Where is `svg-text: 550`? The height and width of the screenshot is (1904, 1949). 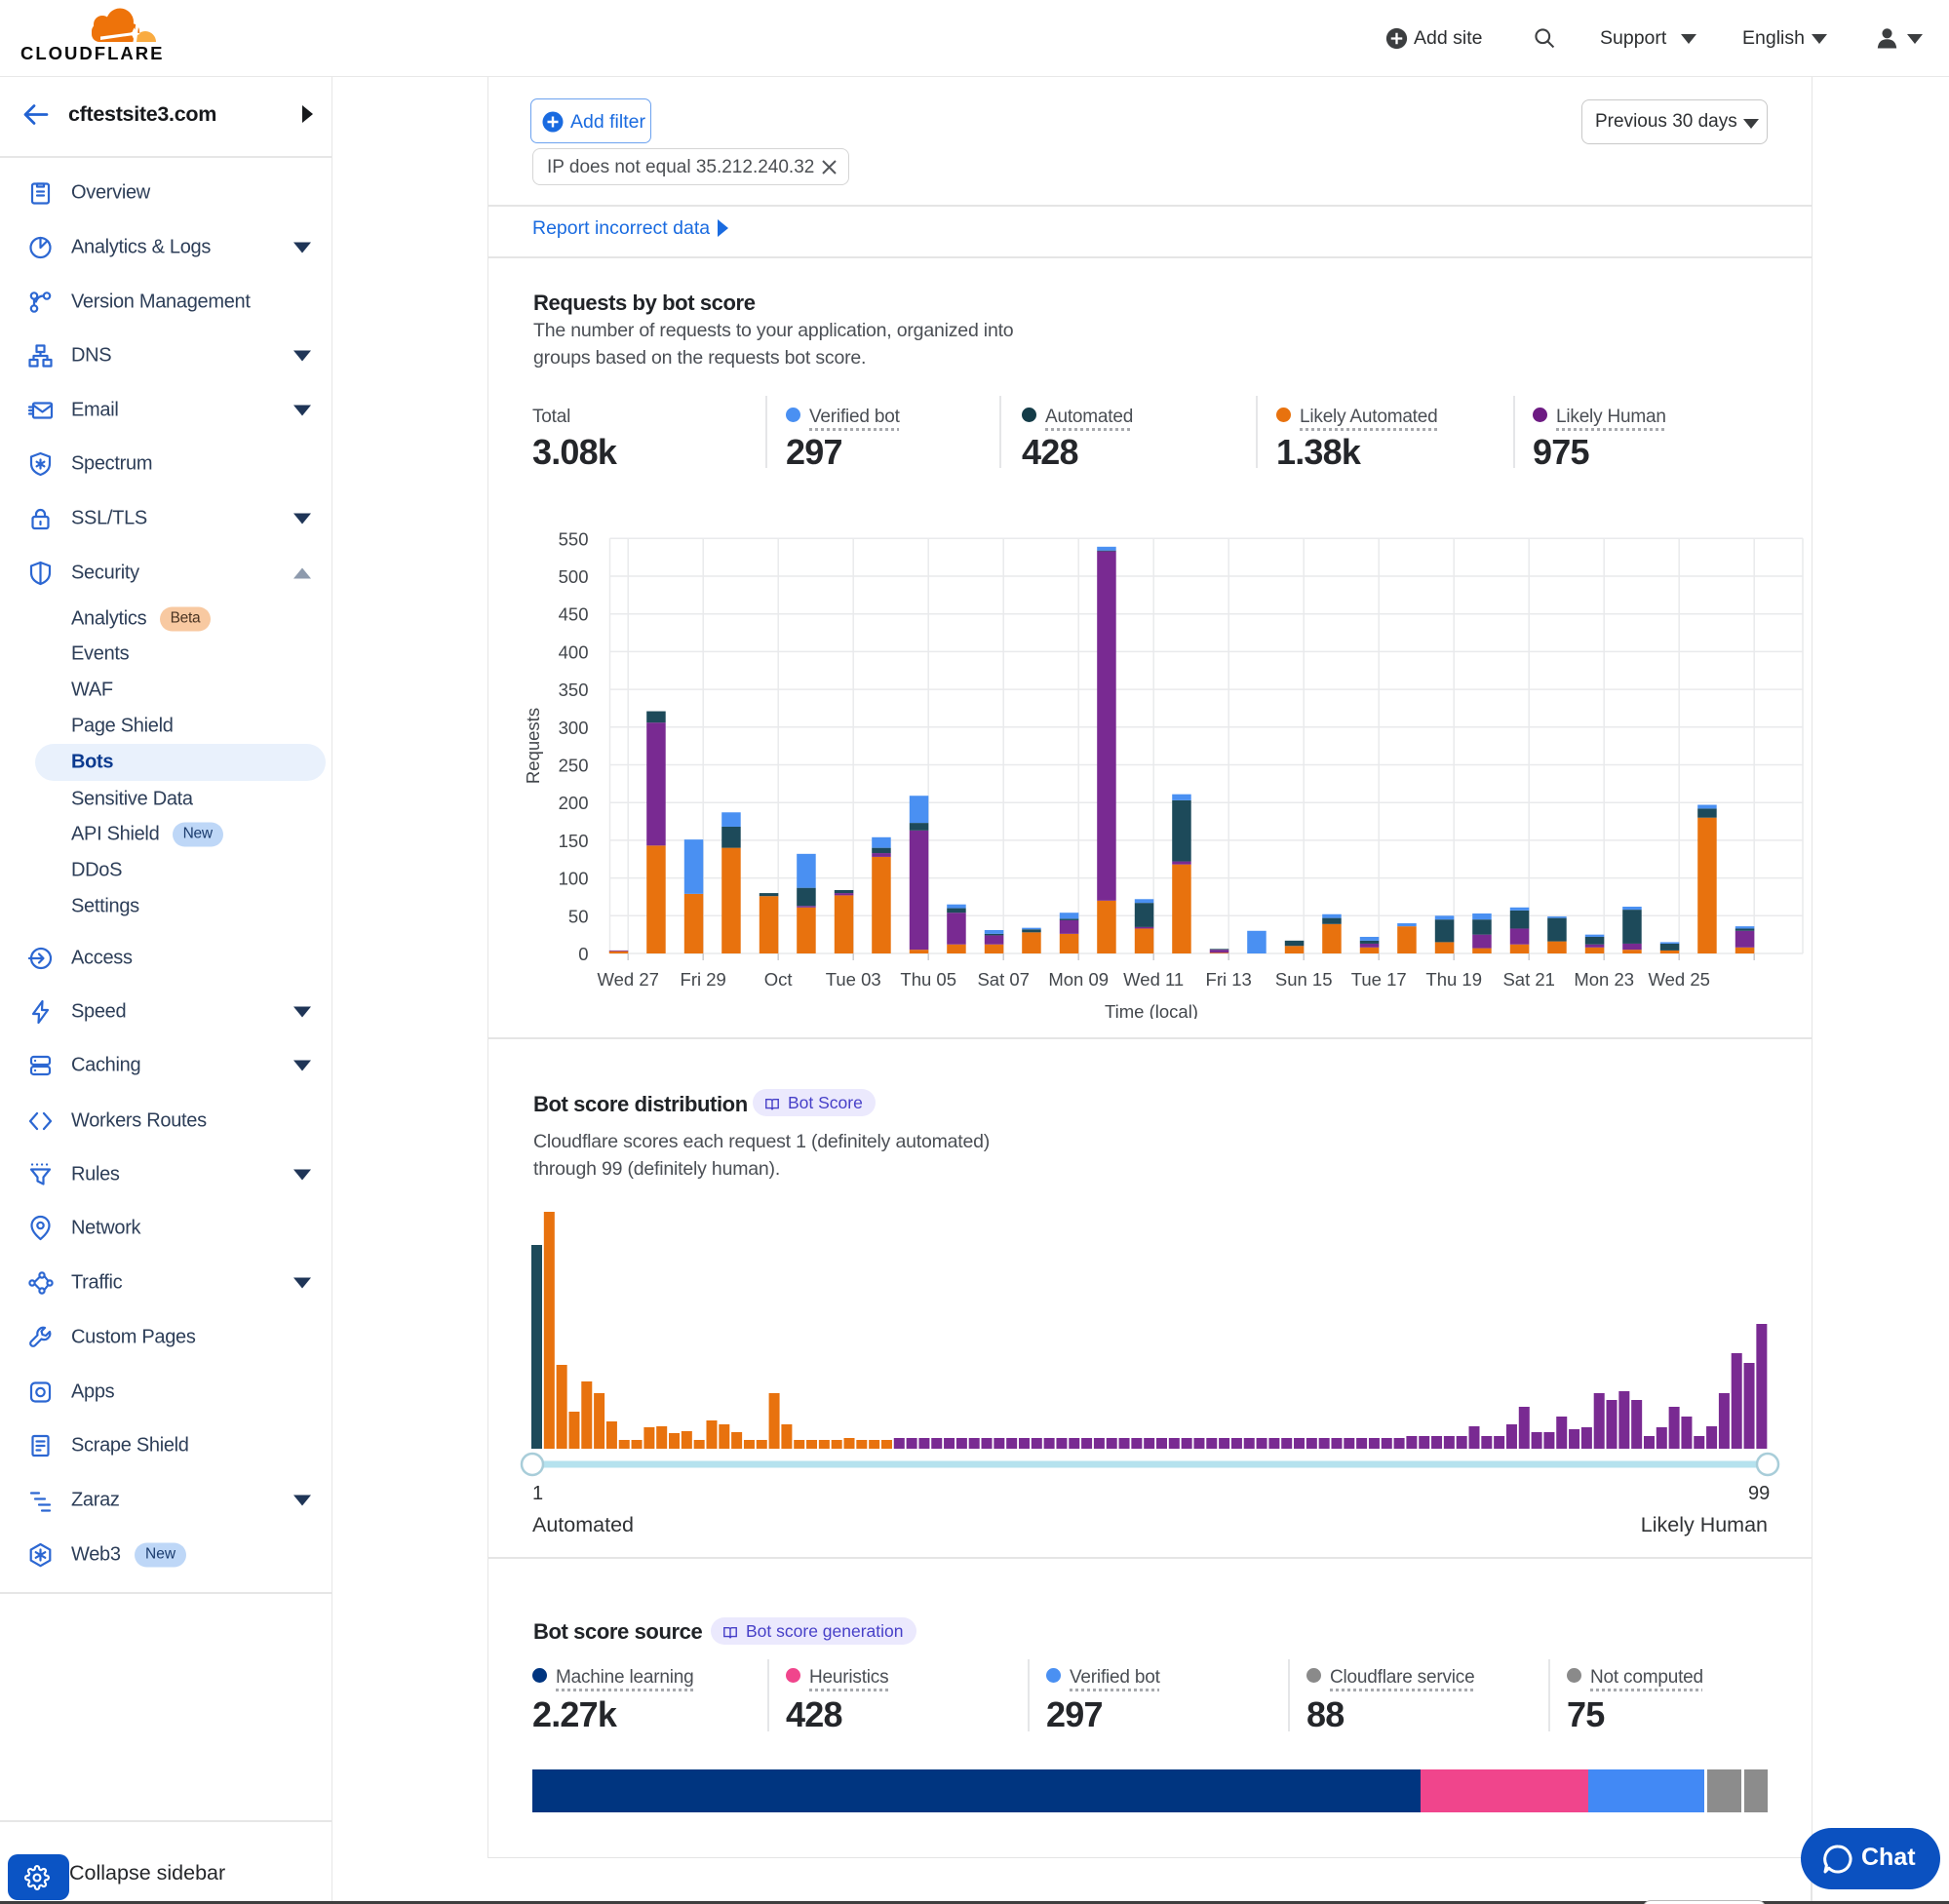 svg-text: 550 is located at coordinates (574, 538).